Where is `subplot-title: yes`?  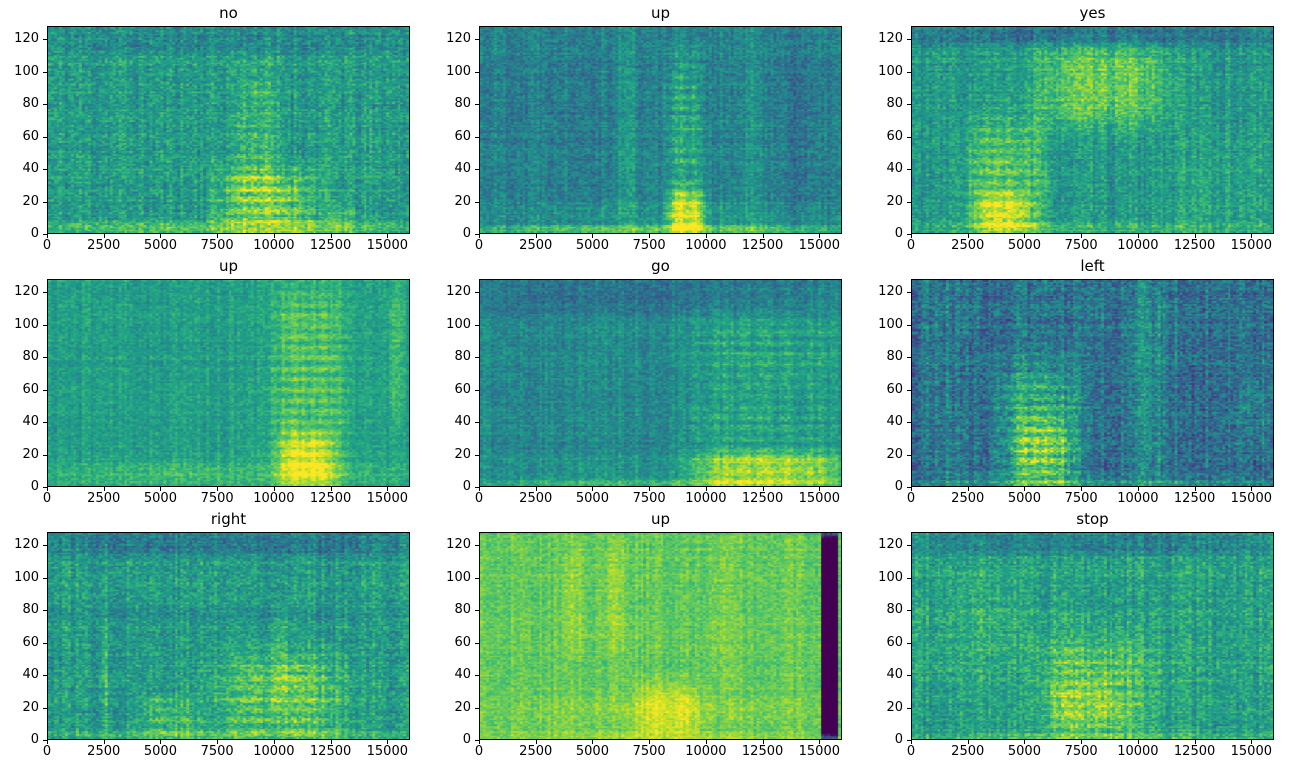 subplot-title: yes is located at coordinates (1092, 13).